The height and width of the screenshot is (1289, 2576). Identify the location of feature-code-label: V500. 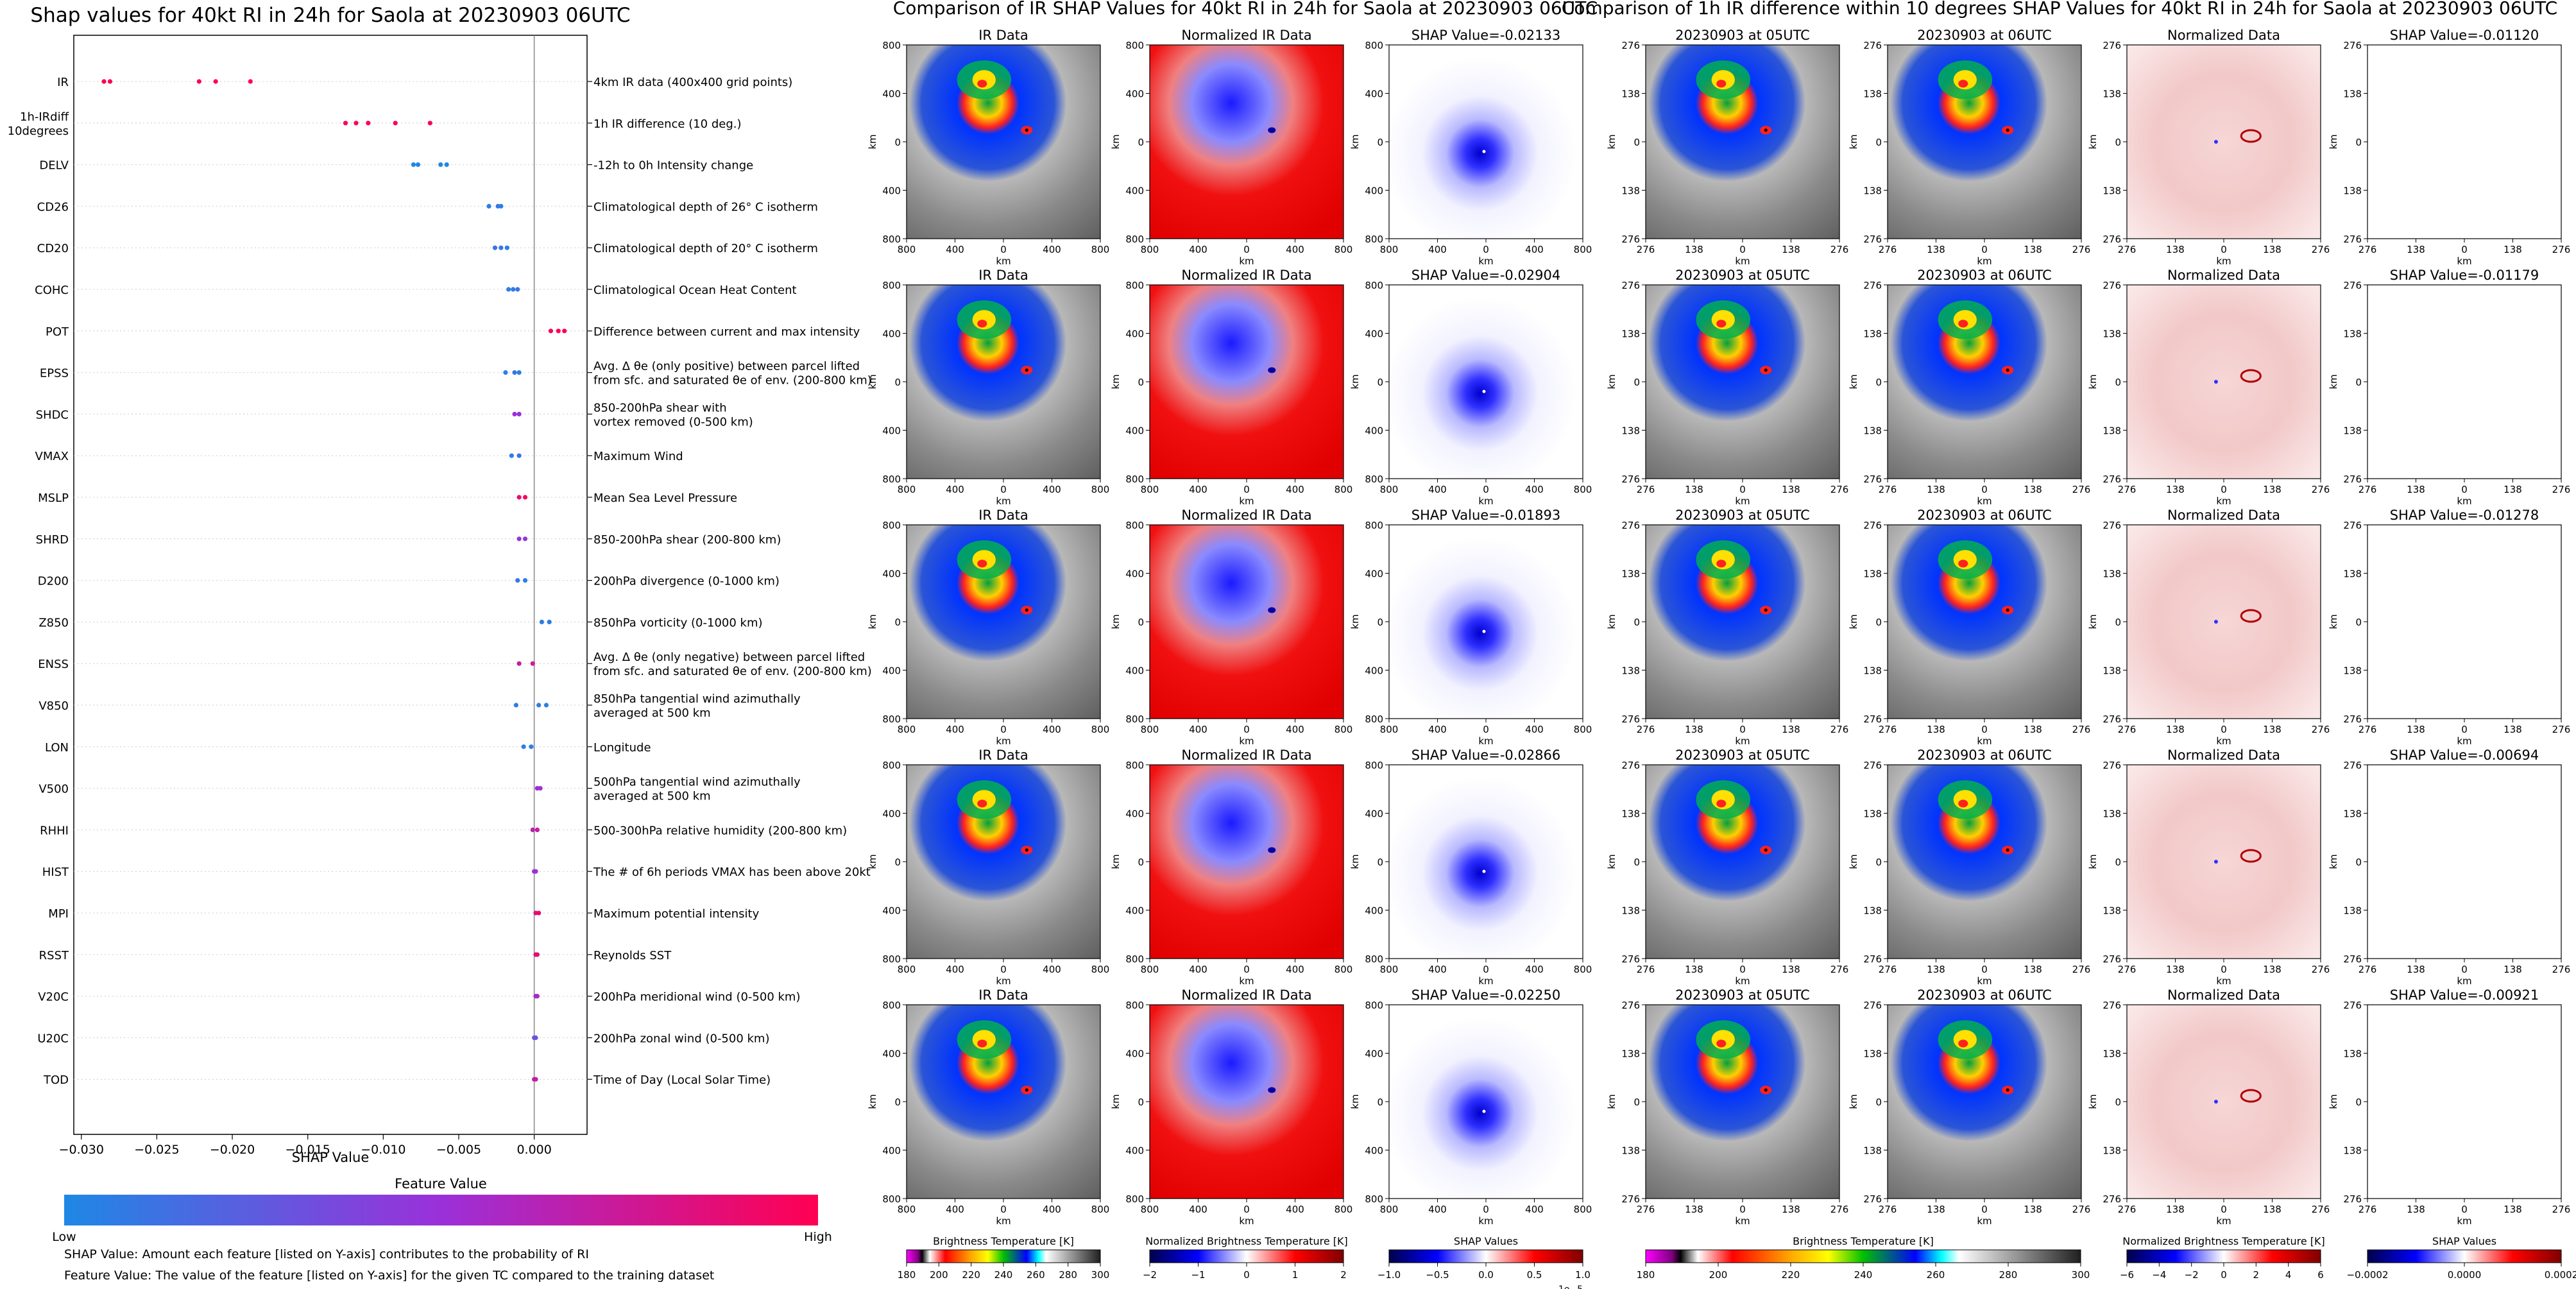
(53, 789).